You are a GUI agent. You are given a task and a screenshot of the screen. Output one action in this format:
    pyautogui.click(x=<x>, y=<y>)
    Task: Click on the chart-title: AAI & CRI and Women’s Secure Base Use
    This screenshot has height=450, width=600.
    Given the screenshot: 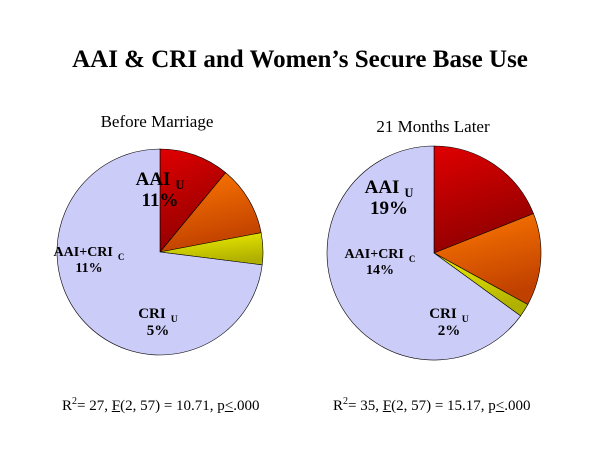 What is the action you would take?
    pyautogui.click(x=300, y=59)
    